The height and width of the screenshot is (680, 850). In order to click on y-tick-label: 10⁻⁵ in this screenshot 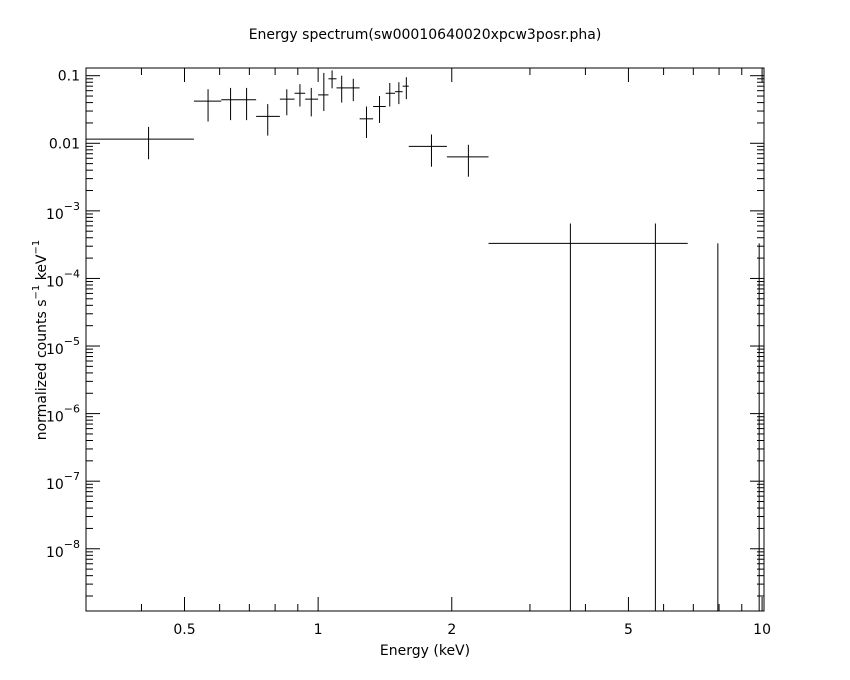, I will do `click(63, 346)`.